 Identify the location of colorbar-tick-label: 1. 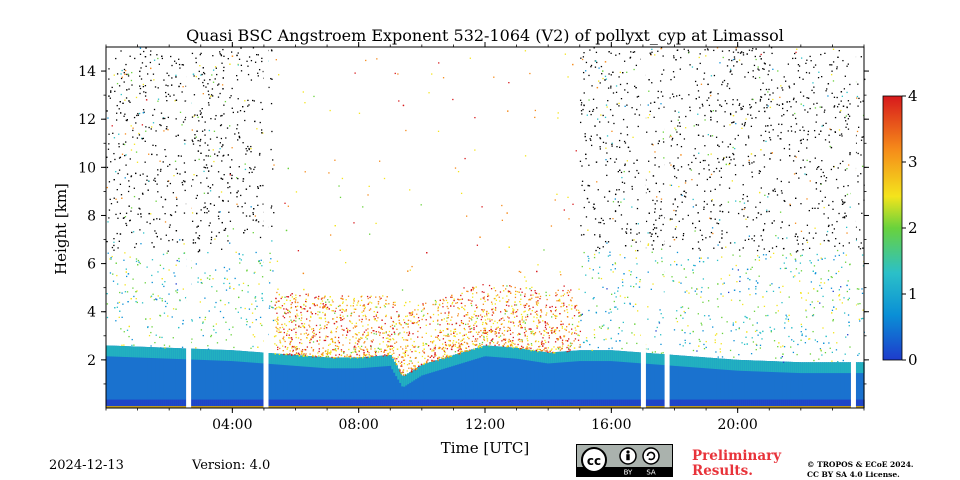
(913, 294).